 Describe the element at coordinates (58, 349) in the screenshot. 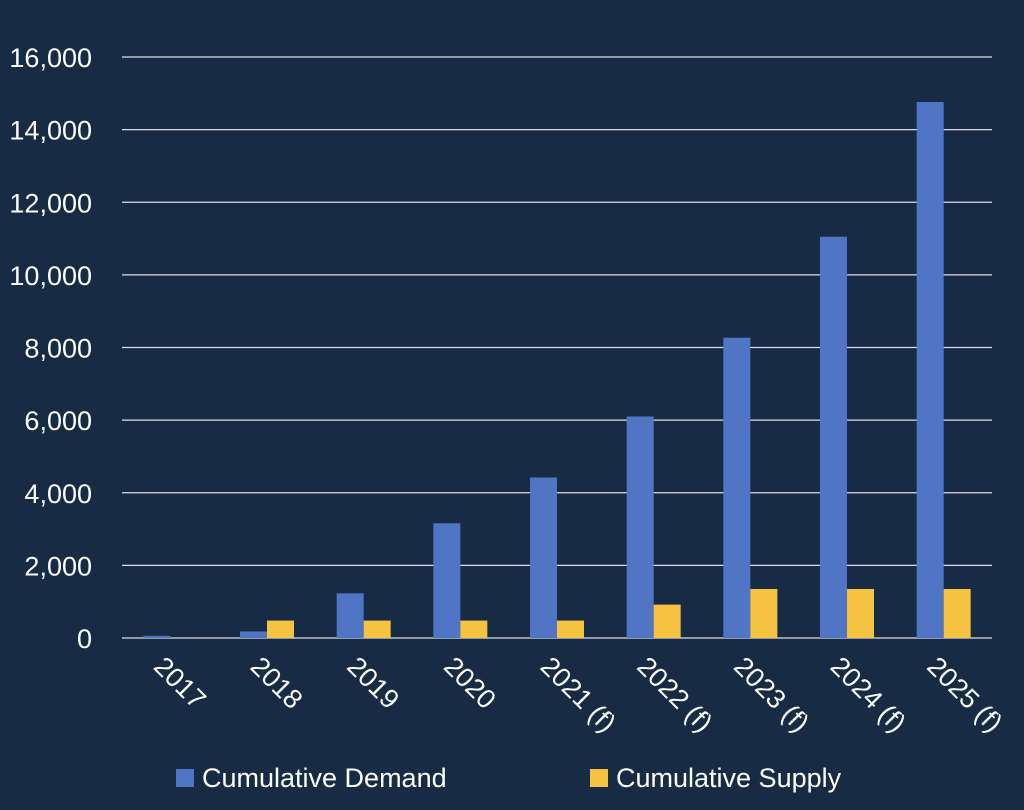

I see `y-tick-label: 8,000` at that location.